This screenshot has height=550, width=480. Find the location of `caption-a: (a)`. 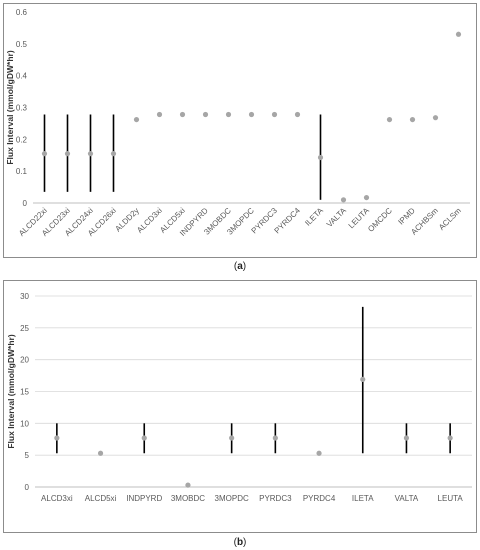

caption-a: (a) is located at coordinates (240, 266).